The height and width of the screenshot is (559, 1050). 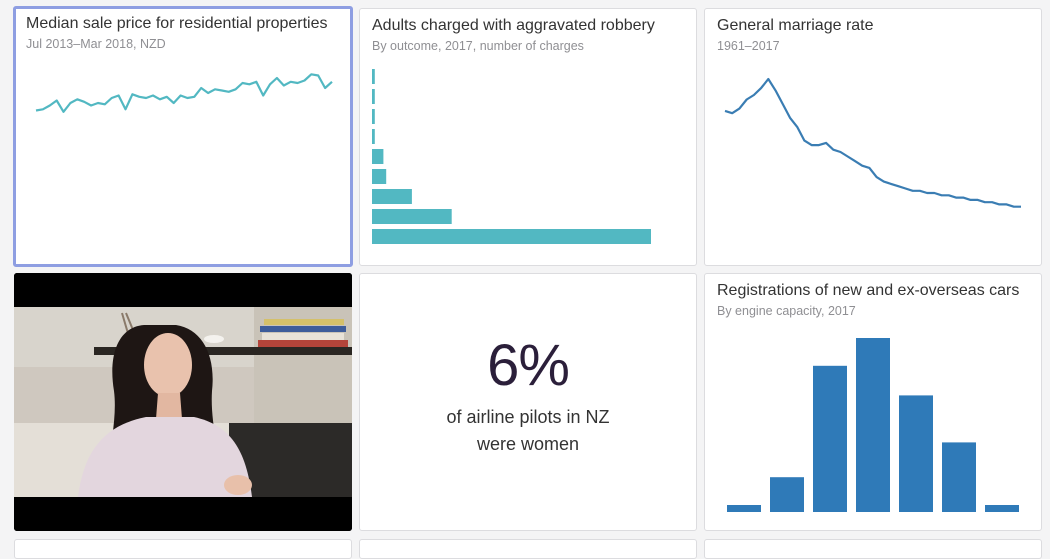 I want to click on car-registrations-bar-chart, so click(x=873, y=425).